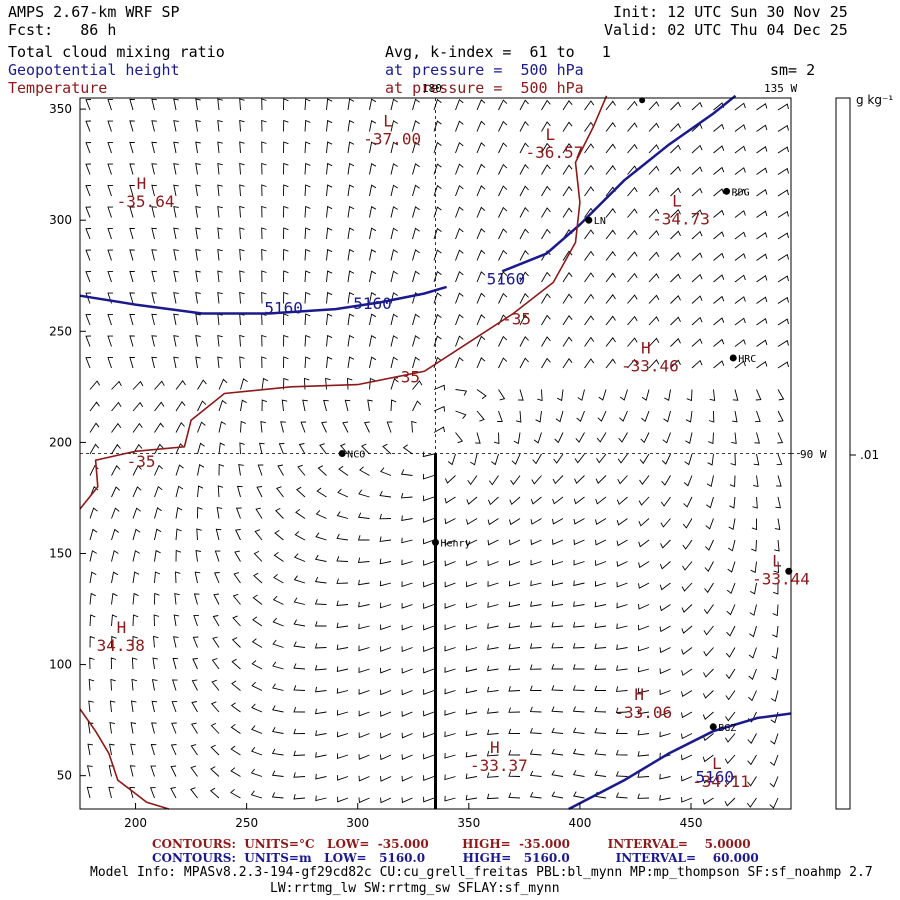  I want to click on x-tick-label: 300, so click(357, 823).